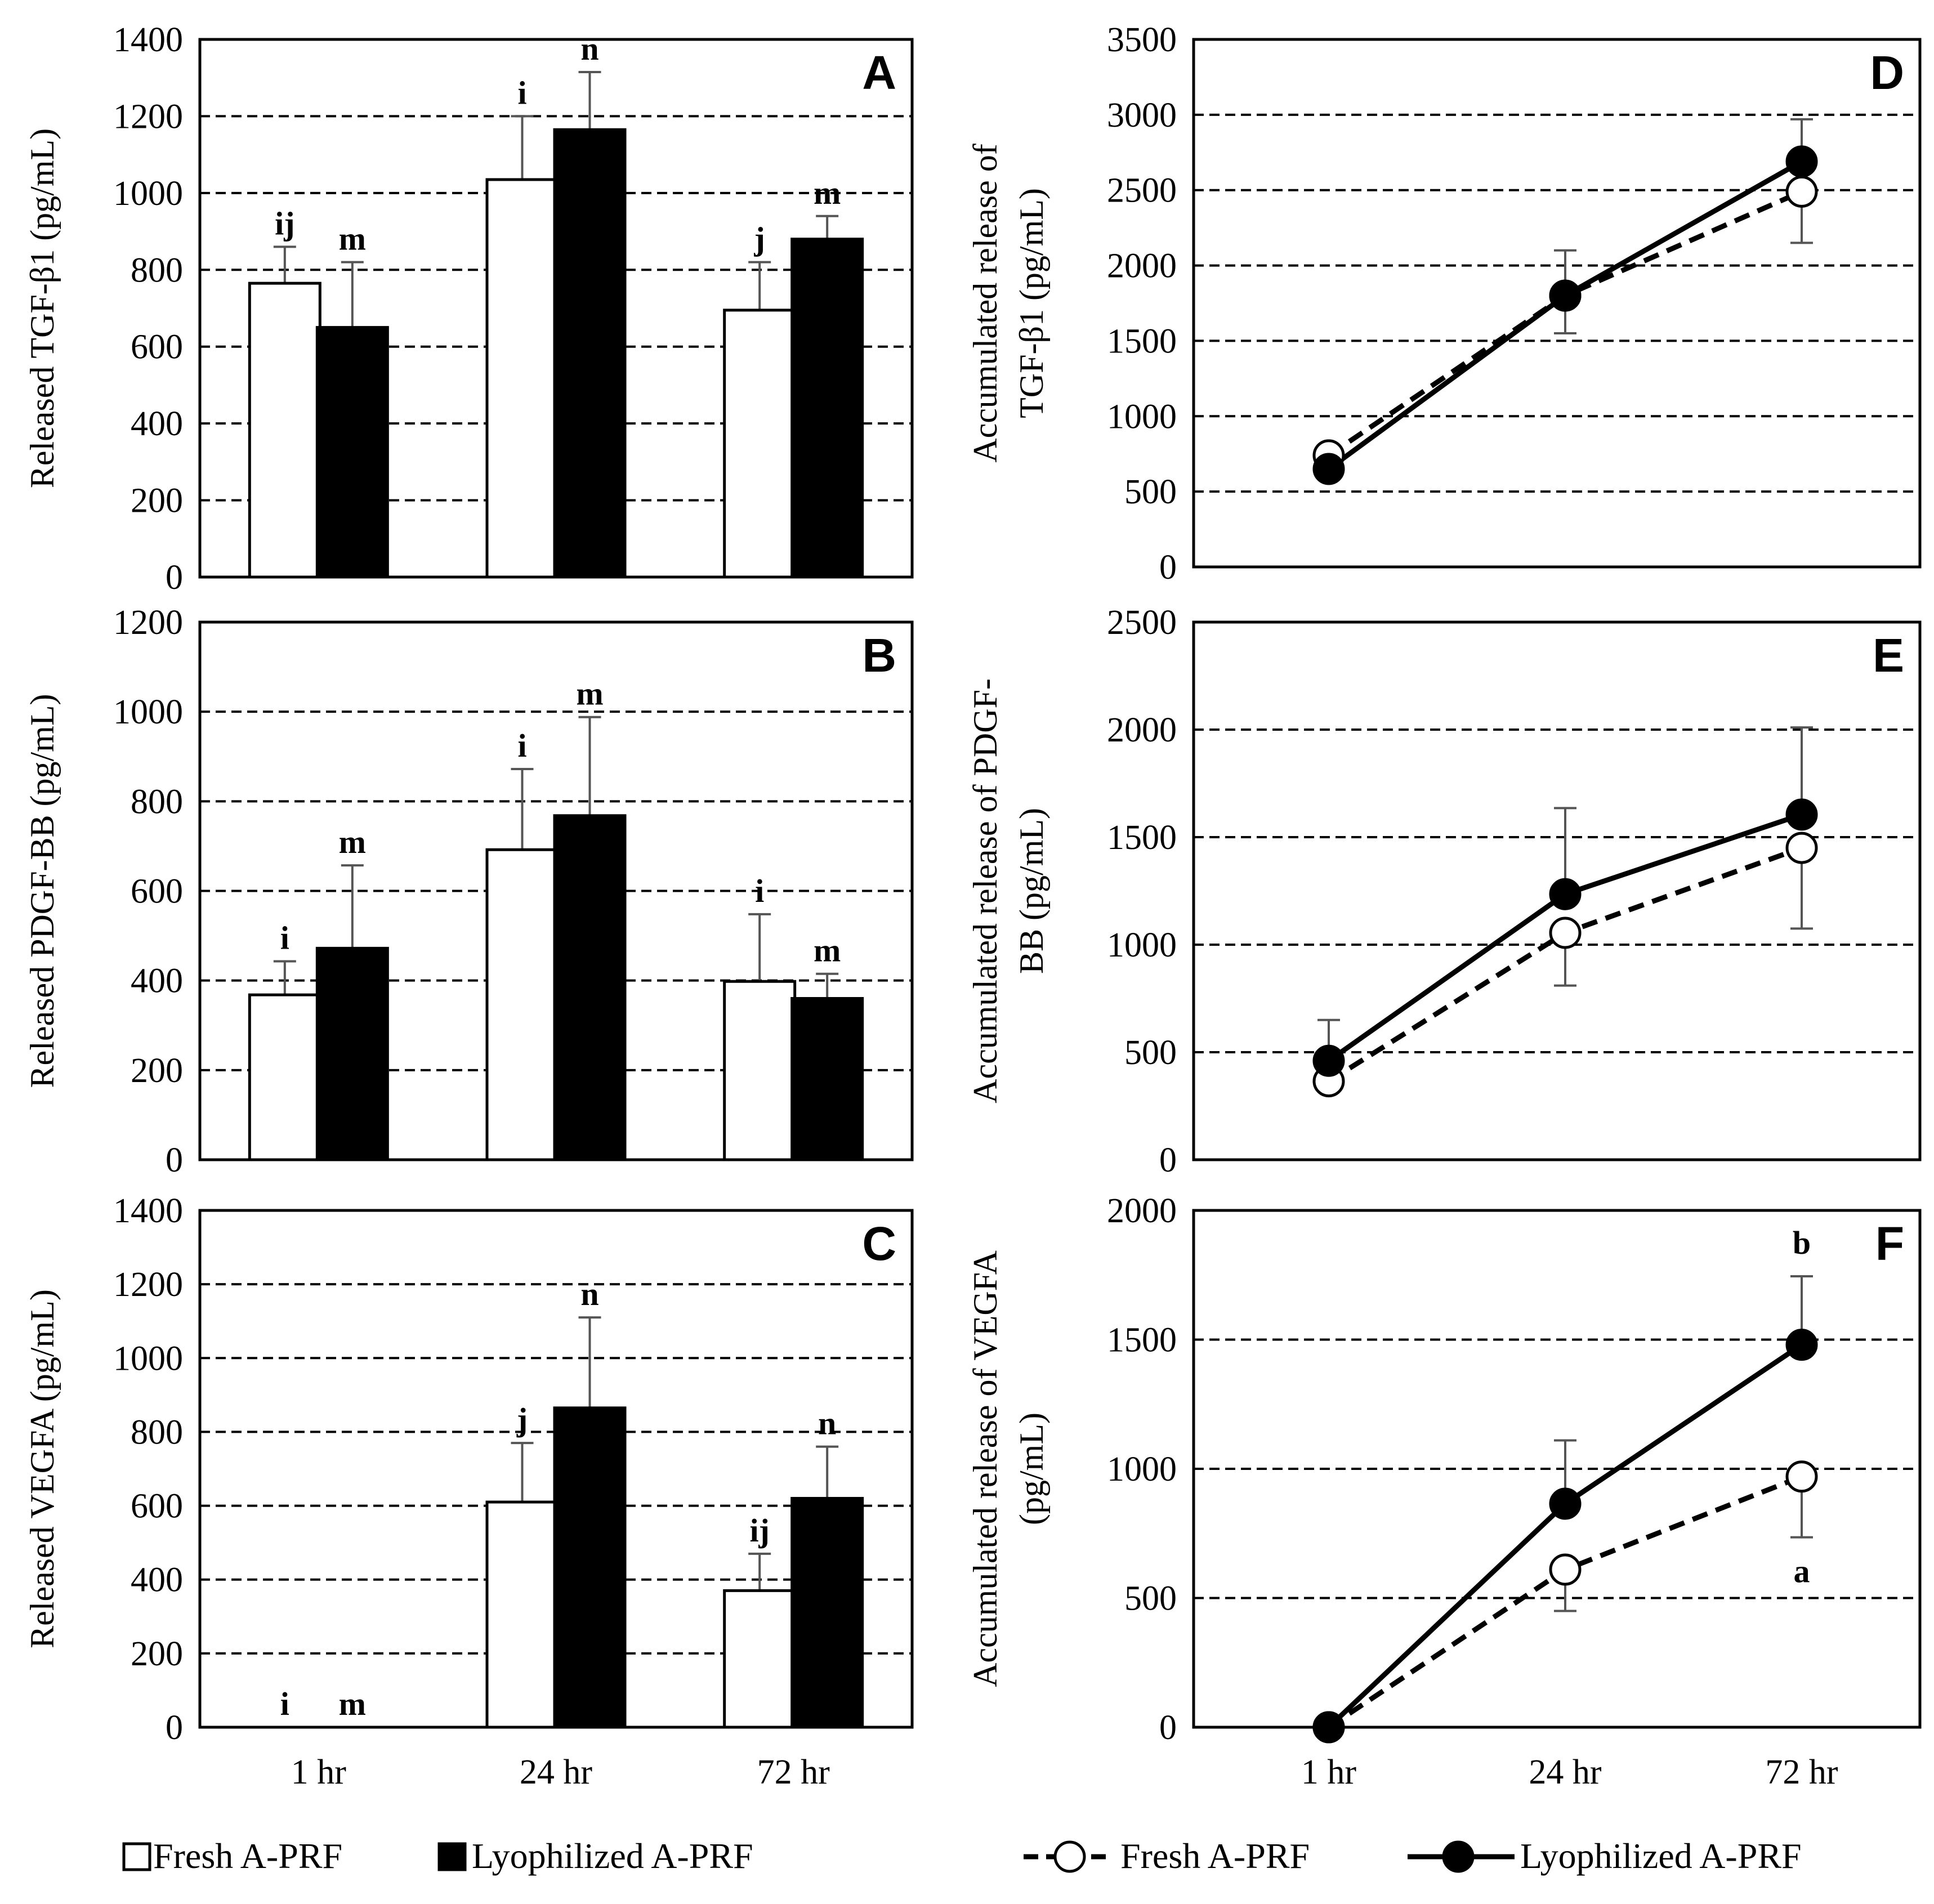 The width and height of the screenshot is (1934, 1904). I want to click on bar-legend: Fresh A-PRF Lyophilized A-PRF, so click(437, 1856).